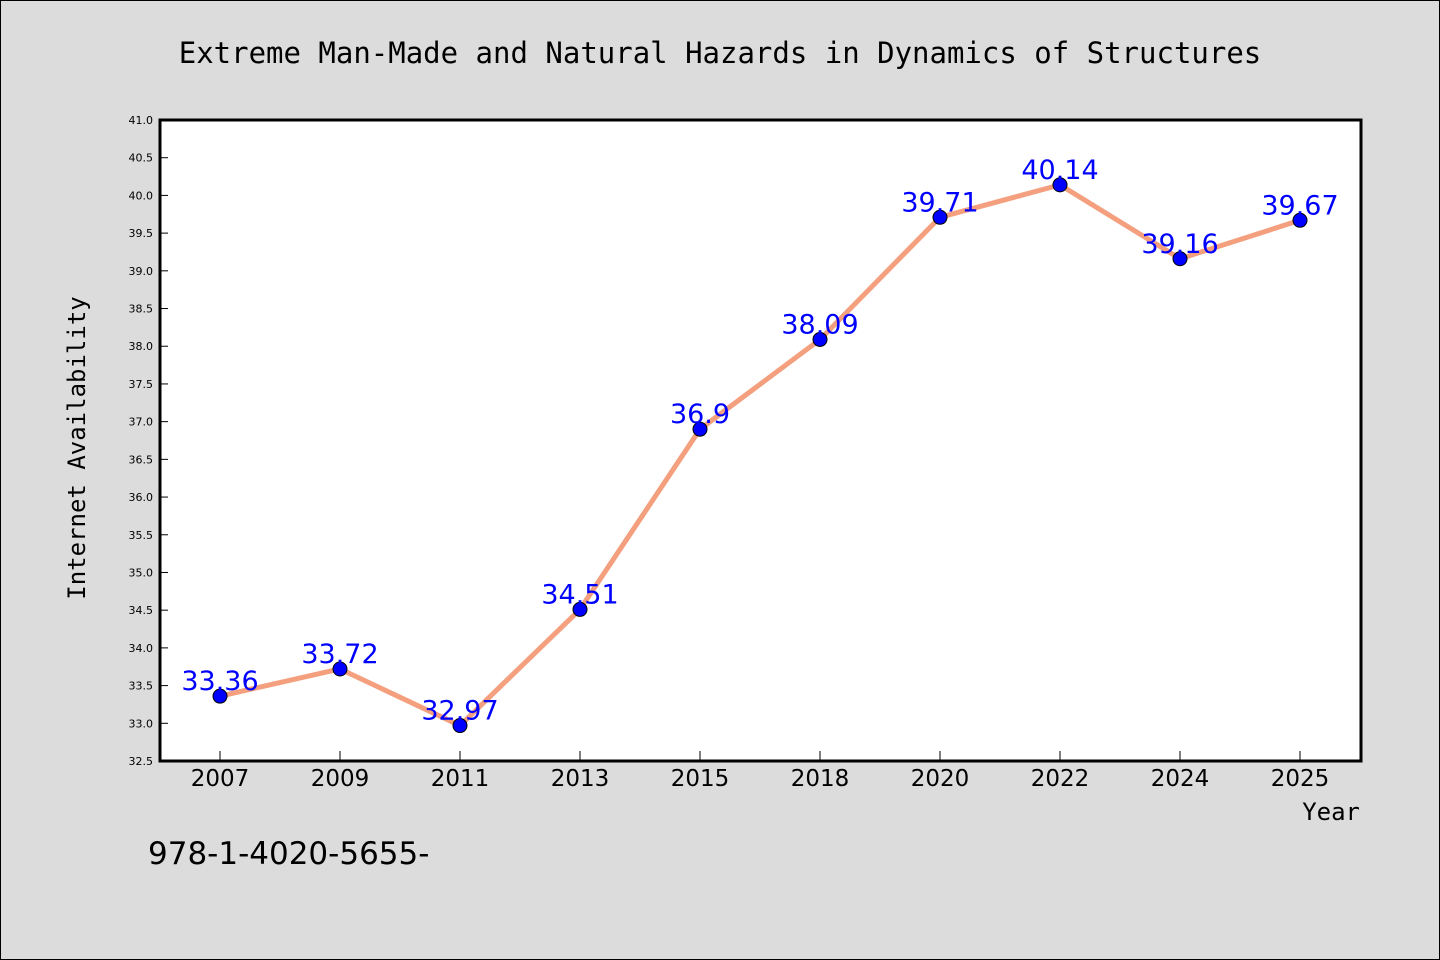  What do you see at coordinates (760, 771) in the screenshot?
I see `x-axis-ticks: 2007 2009 2011 2013 2015 2018 2020 2022 2024 2025` at bounding box center [760, 771].